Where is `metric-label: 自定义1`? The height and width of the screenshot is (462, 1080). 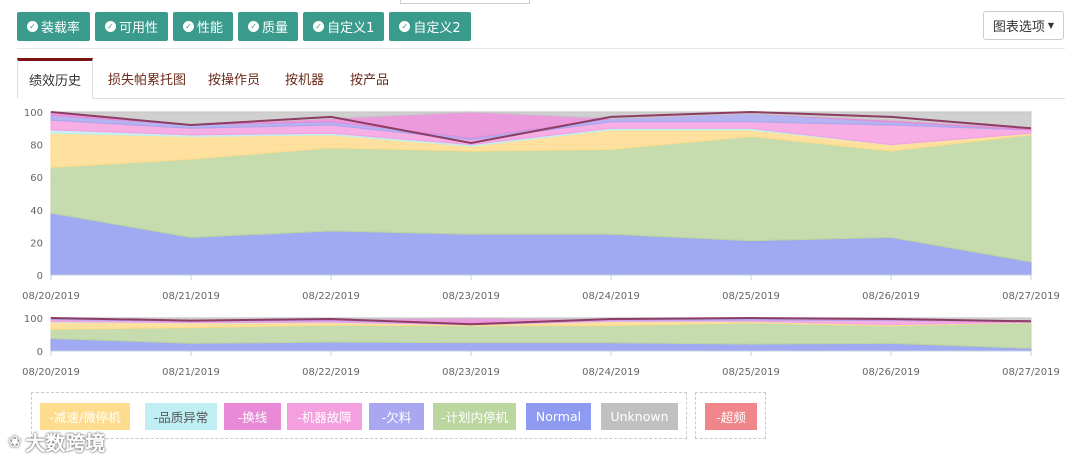 metric-label: 自定义1 is located at coordinates (351, 28).